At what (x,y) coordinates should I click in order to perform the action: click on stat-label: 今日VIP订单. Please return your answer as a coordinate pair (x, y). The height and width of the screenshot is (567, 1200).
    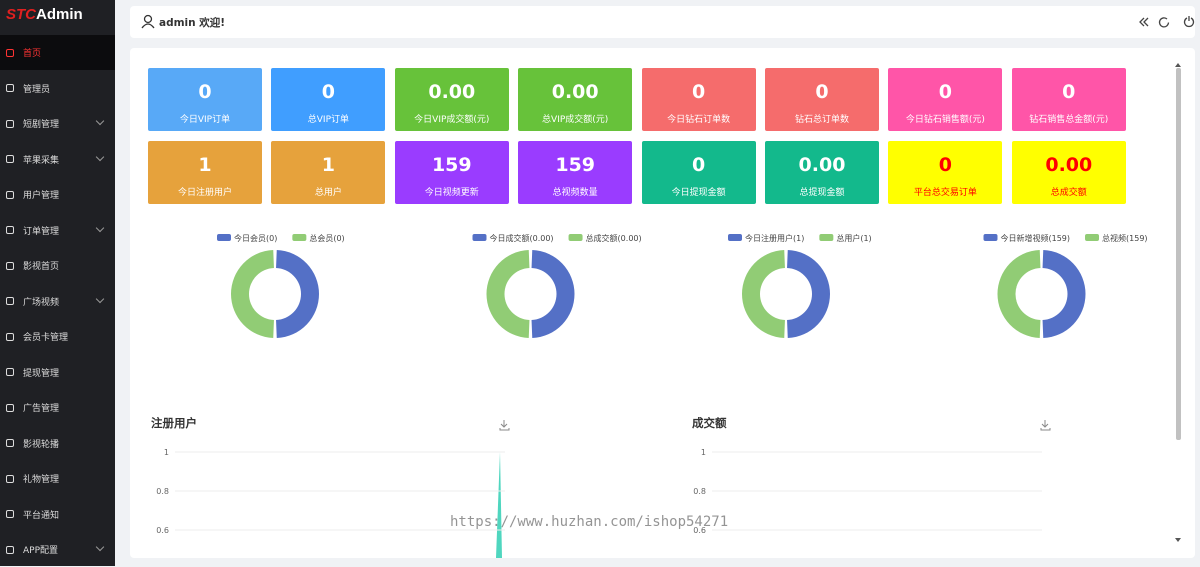
    Looking at the image, I should click on (205, 120).